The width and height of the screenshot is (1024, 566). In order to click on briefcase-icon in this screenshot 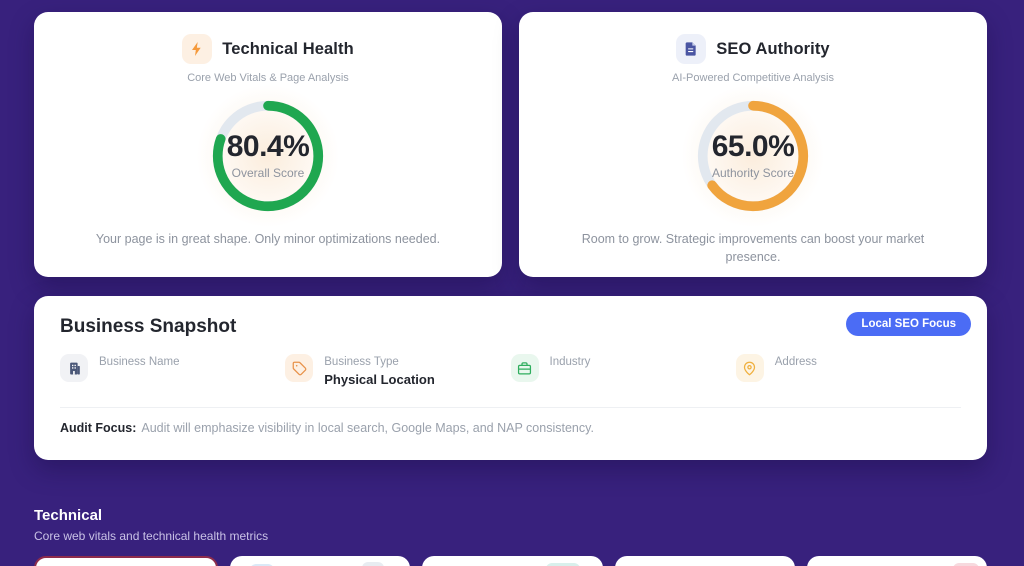, I will do `click(524, 368)`.